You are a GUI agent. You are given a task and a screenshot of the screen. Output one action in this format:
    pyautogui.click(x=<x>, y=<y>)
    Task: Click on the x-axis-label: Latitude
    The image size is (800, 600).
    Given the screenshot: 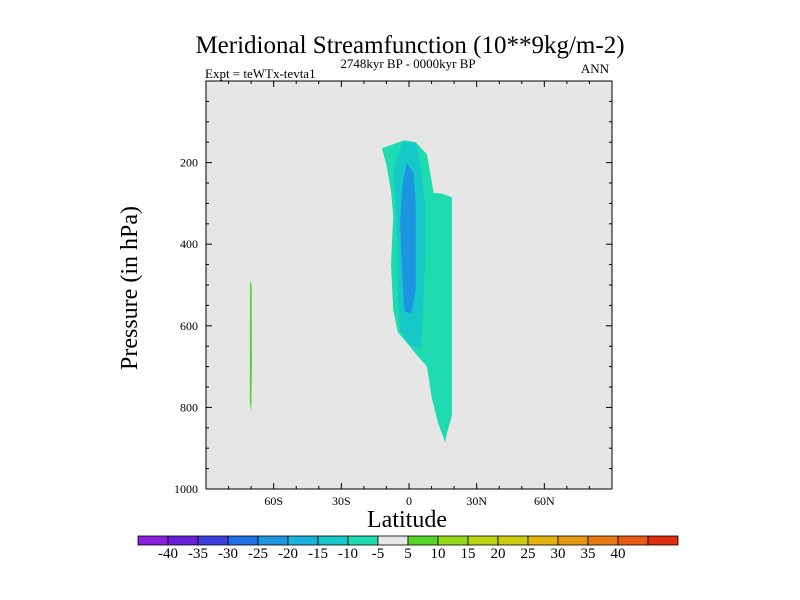 What is the action you would take?
    pyautogui.click(x=407, y=520)
    